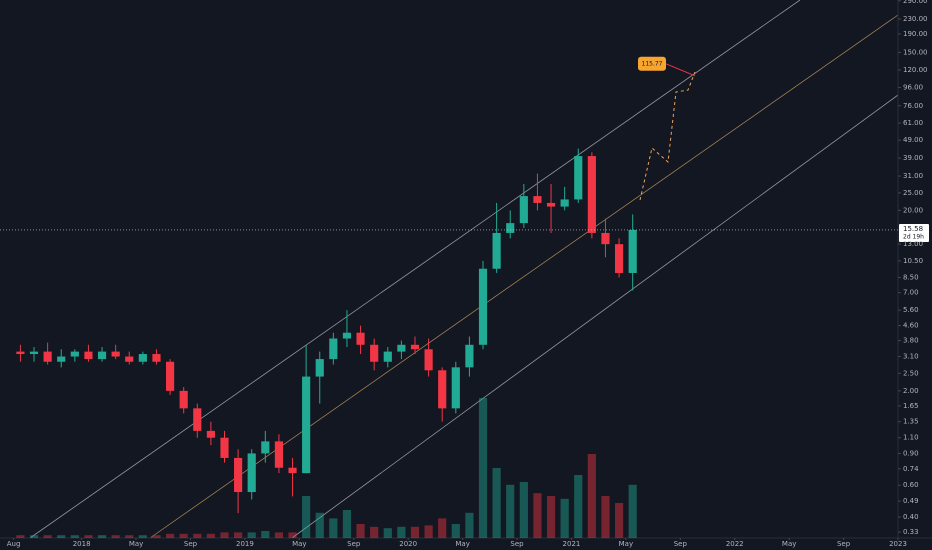  I want to click on y-tick-label: 0.60, so click(911, 485).